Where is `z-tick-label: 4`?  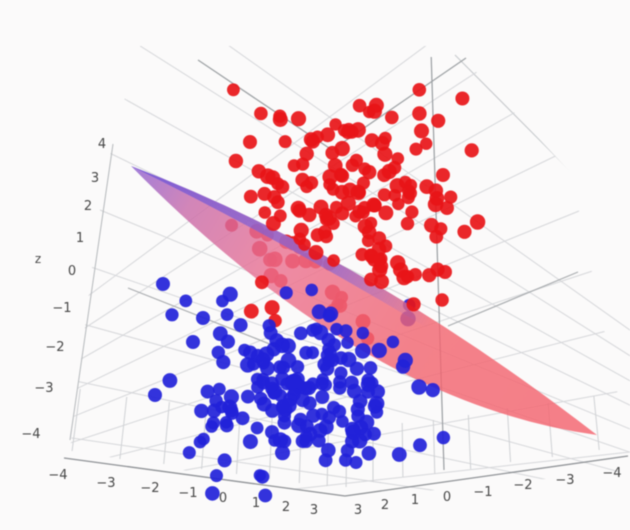 z-tick-label: 4 is located at coordinates (102, 144).